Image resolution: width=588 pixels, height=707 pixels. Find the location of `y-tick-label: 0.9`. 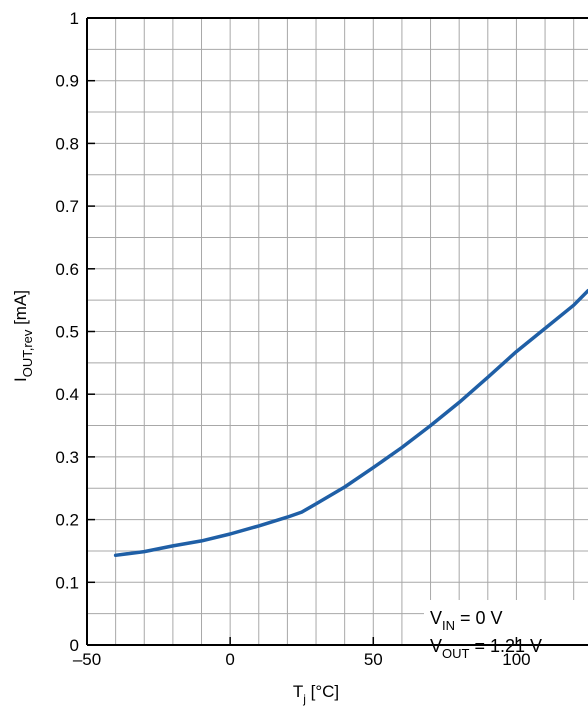

y-tick-label: 0.9 is located at coordinates (67, 81).